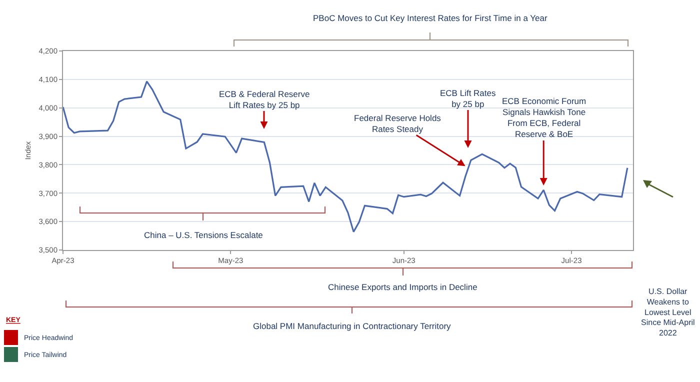 The image size is (700, 382). What do you see at coordinates (544, 118) in the screenshot?
I see `annotation: ECB Economic Forum Signals Hawkish Tone From ECB, Federal Reserve & BoE` at bounding box center [544, 118].